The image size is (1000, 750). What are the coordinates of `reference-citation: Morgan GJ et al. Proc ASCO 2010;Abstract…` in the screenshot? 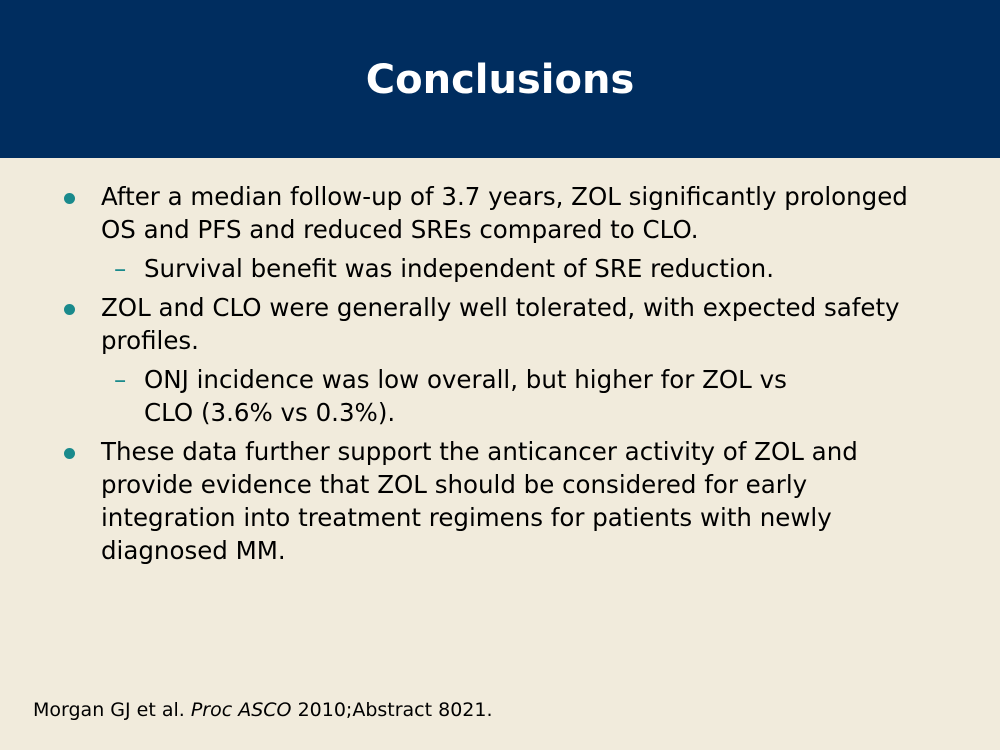 It's located at (263, 710).